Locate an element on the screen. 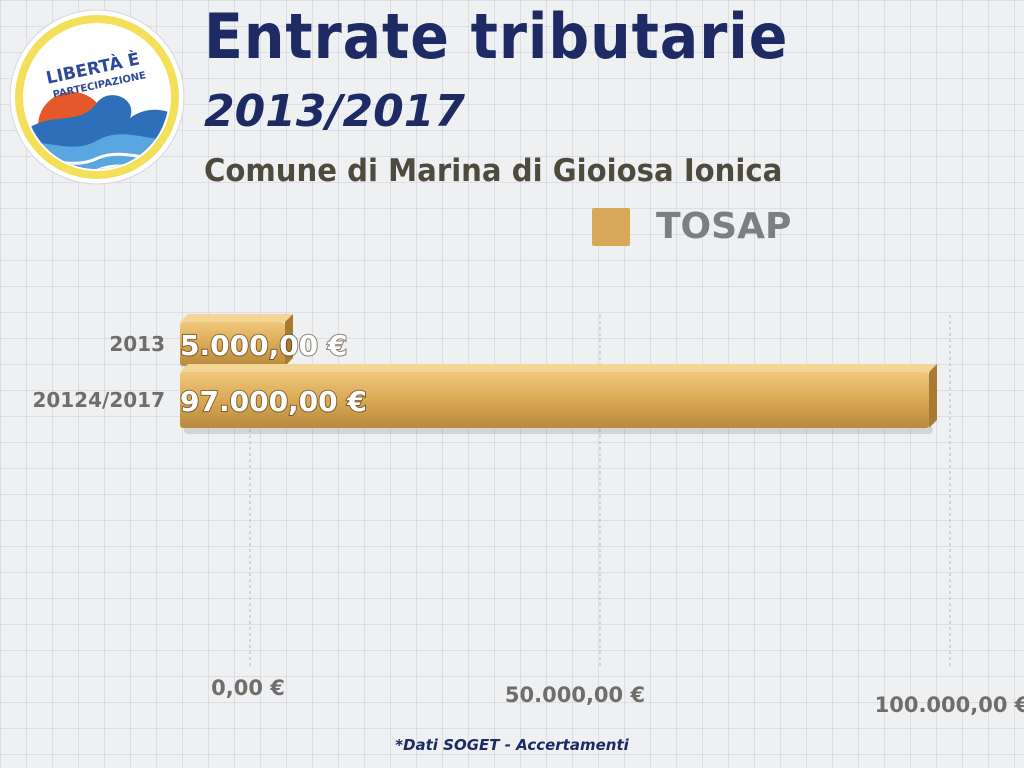 This screenshot has width=1024, height=768. wave-sun-logo-icon: LIBERTÀ È PARTECIPAZIONE is located at coordinates (97, 97).